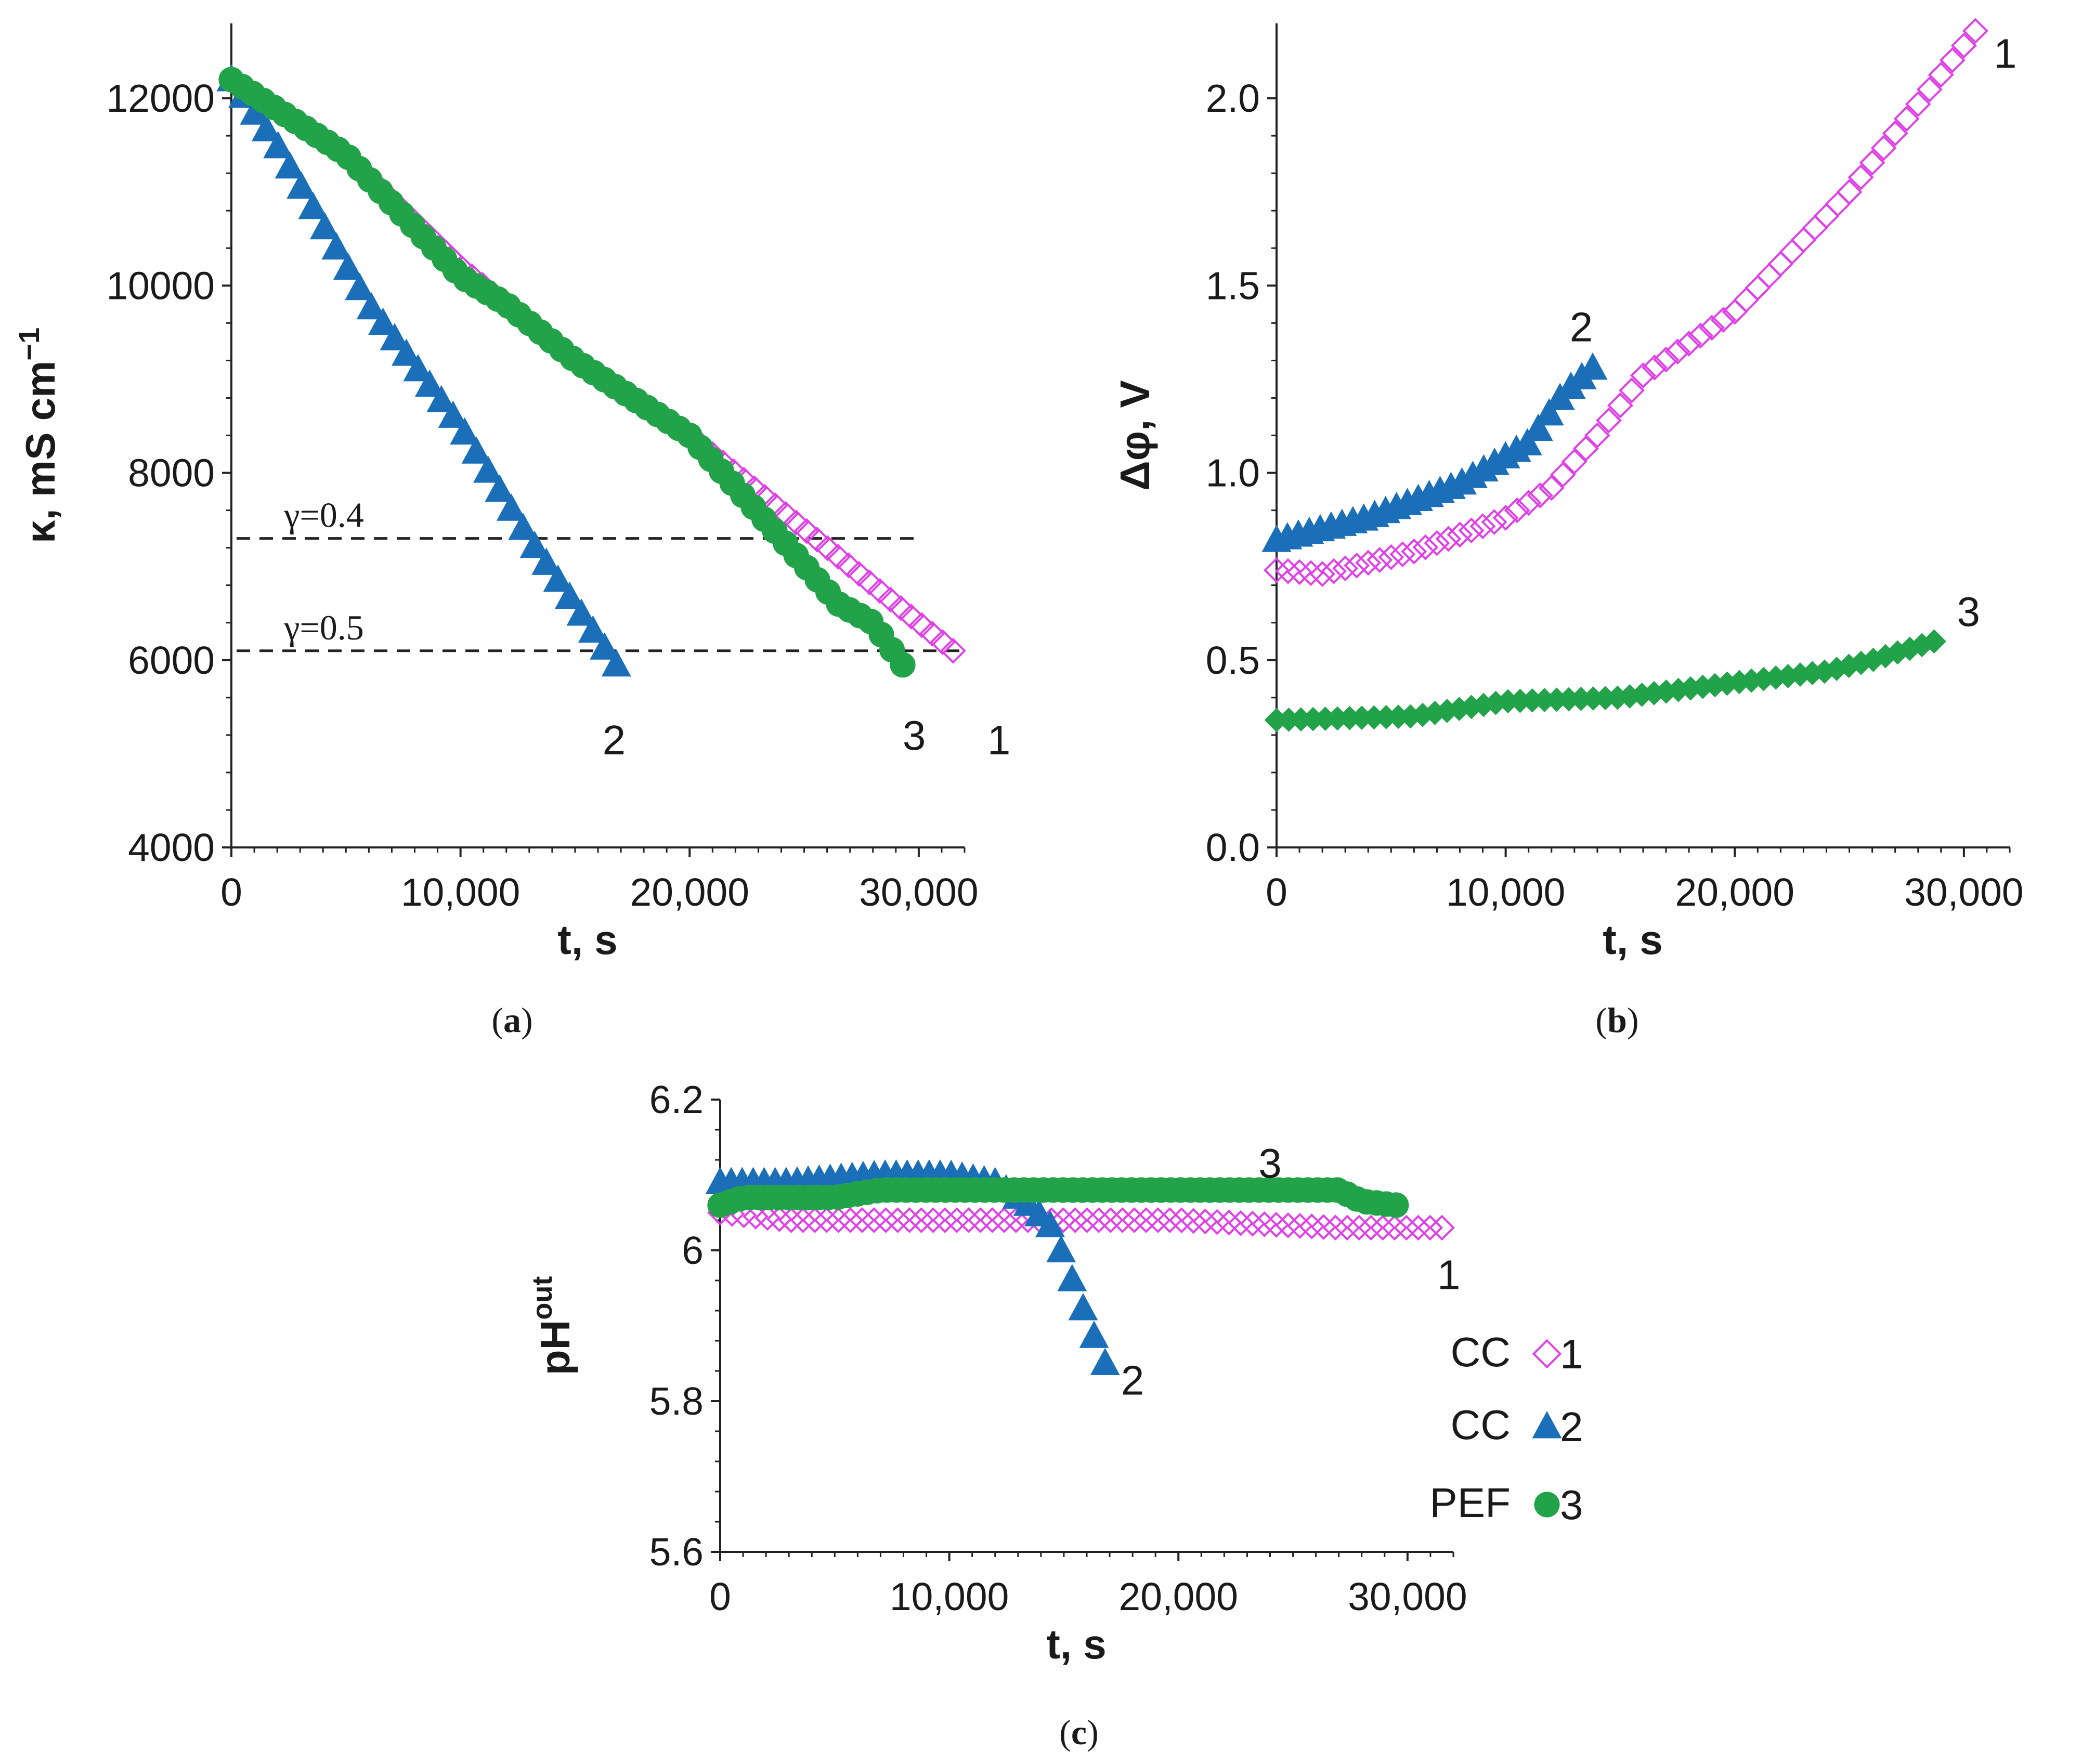 This screenshot has height=1764, width=2082. I want to click on y-tick-label: 4000, so click(171, 847).